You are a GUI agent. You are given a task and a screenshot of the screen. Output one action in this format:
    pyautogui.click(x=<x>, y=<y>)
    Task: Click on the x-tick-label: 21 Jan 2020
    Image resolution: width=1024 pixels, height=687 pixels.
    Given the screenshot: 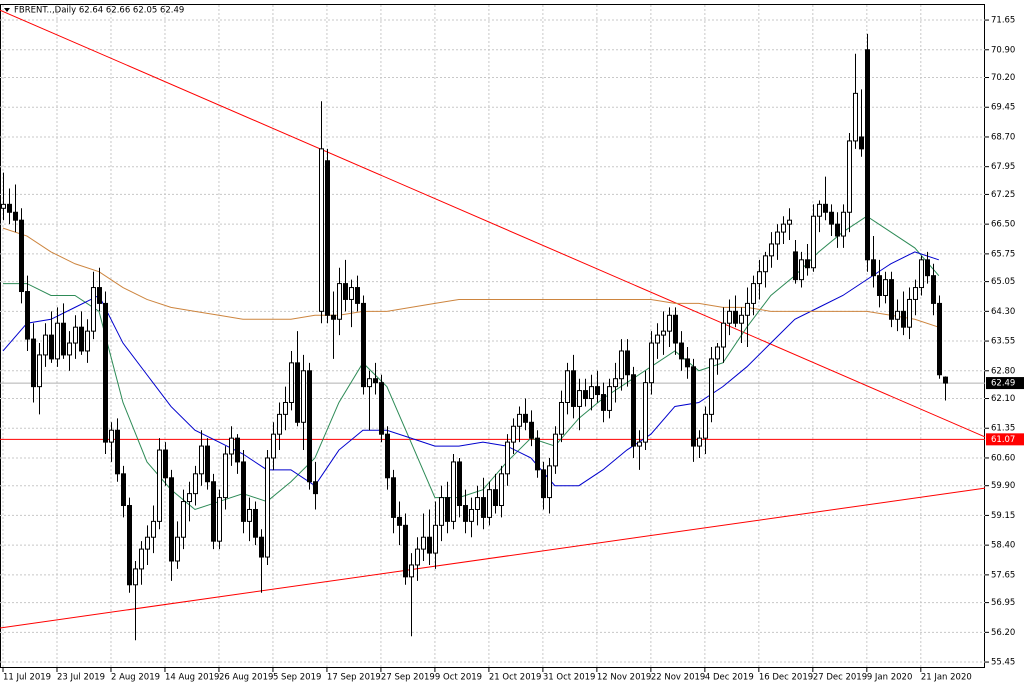 What is the action you would take?
    pyautogui.click(x=946, y=678)
    